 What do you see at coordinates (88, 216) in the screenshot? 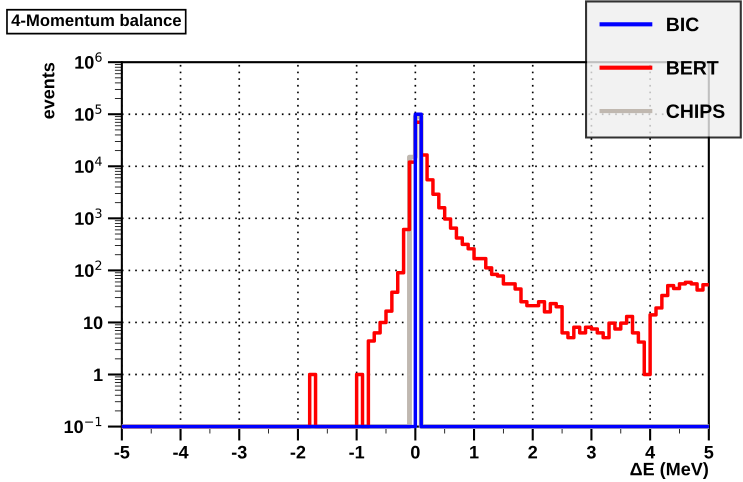
I see `y-tick-label: 10$^{3}$` at bounding box center [88, 216].